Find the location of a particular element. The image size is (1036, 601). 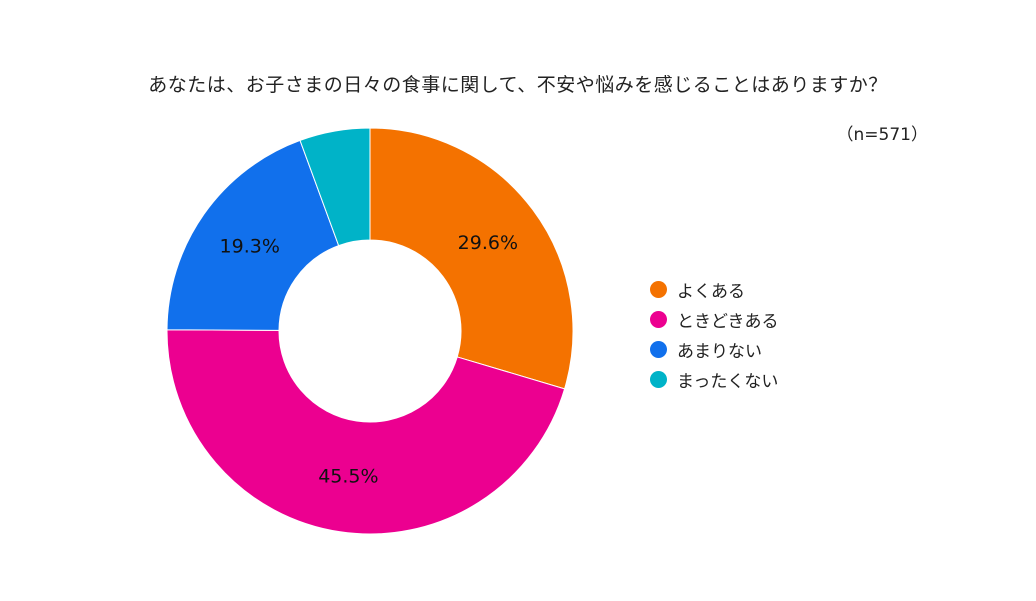

legend-label: ときどきある is located at coordinates (728, 321).